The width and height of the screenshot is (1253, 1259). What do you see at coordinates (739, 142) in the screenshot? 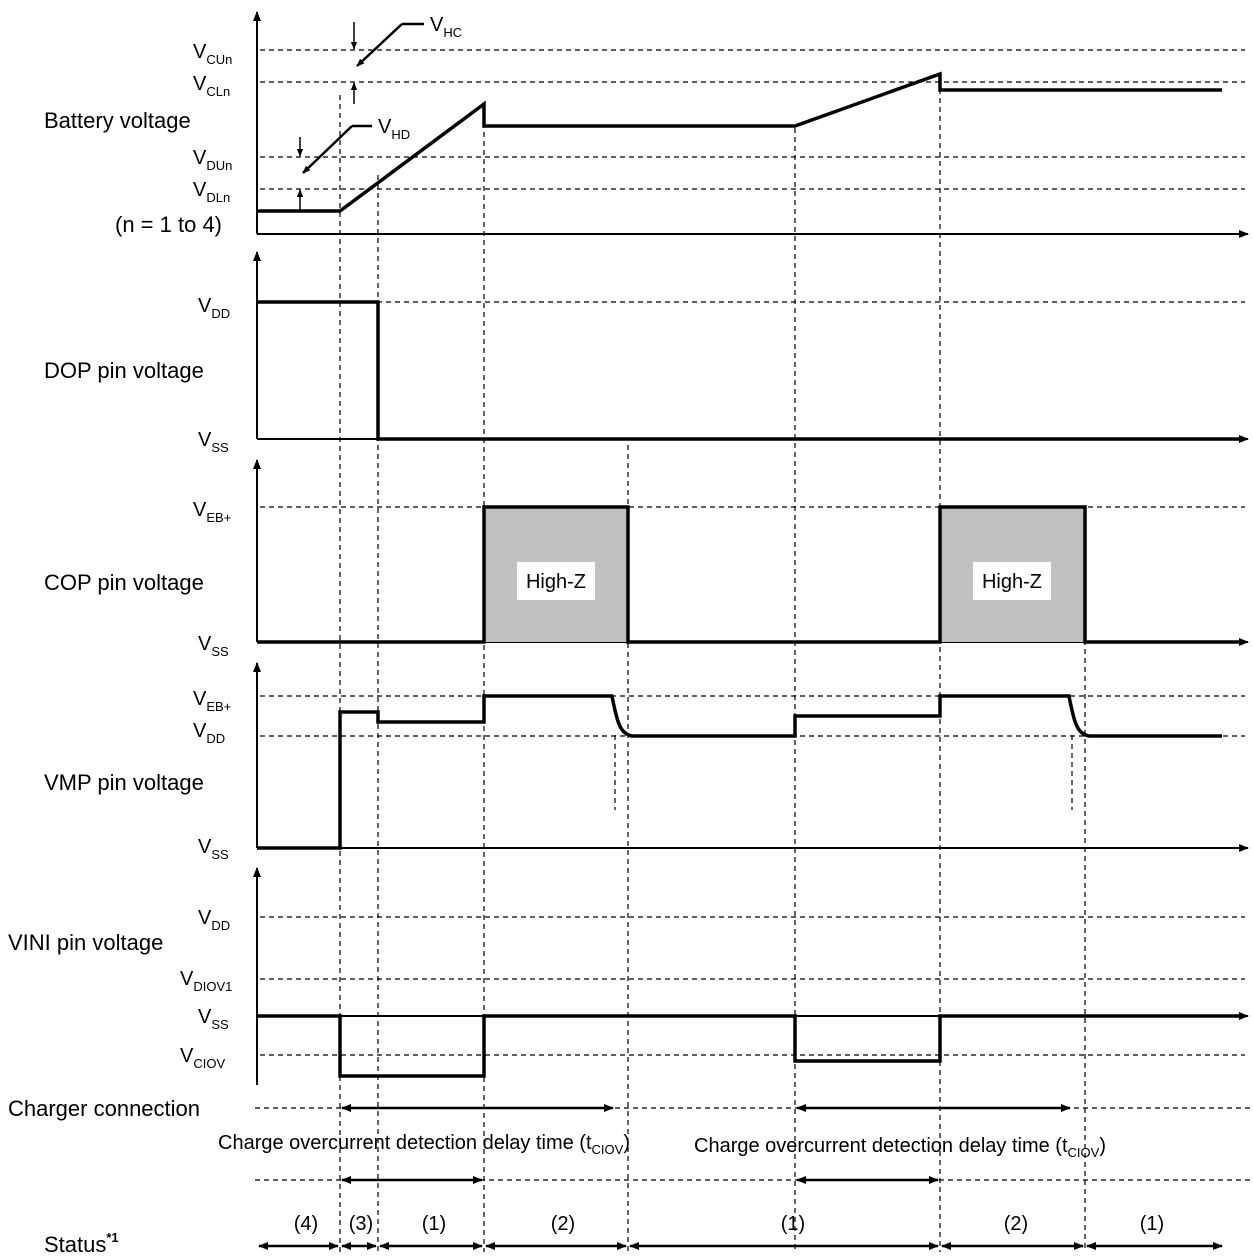
I see `battery-voltage-trace` at bounding box center [739, 142].